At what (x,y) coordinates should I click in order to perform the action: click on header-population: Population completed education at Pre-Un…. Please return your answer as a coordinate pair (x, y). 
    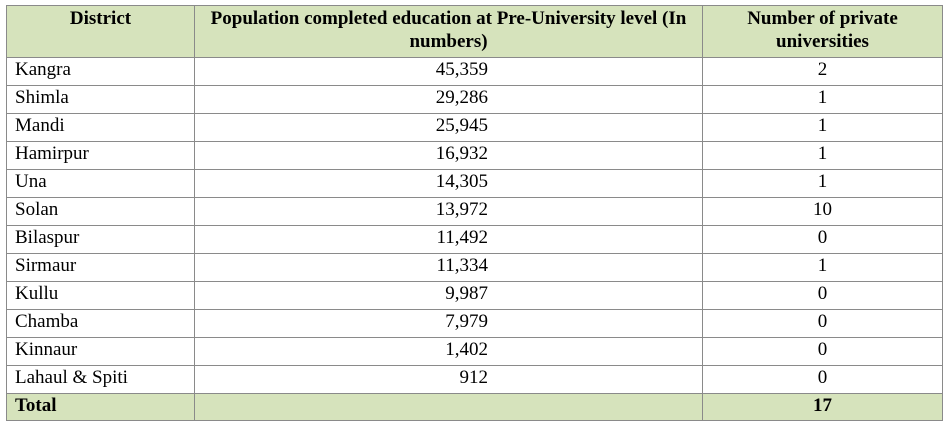
    Looking at the image, I should click on (448, 31).